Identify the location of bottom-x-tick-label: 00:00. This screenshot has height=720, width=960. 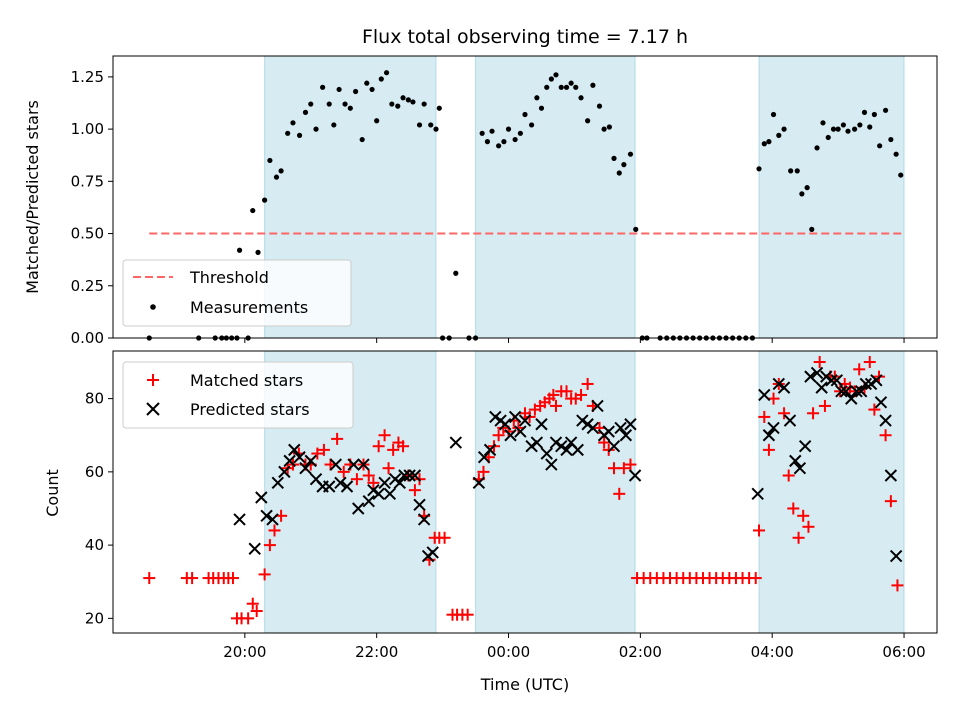
(508, 652).